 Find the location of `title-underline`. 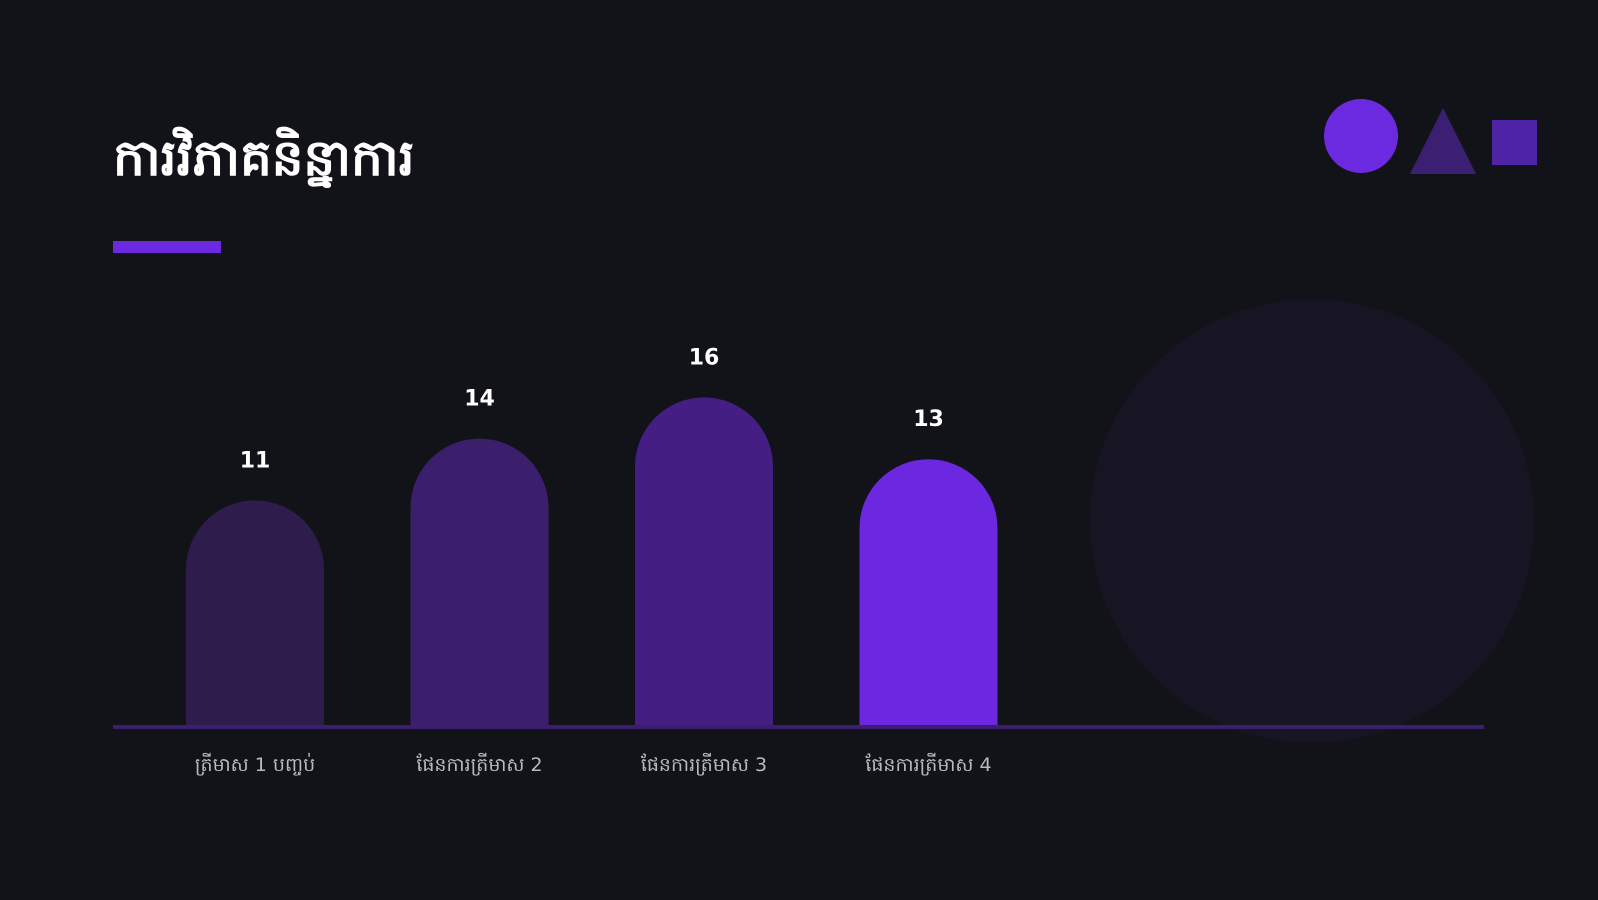

title-underline is located at coordinates (167, 247).